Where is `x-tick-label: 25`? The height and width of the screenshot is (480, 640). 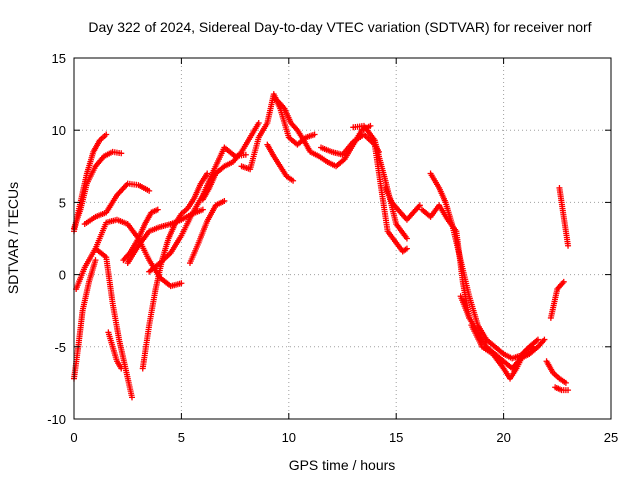
x-tick-label: 25 is located at coordinates (611, 437).